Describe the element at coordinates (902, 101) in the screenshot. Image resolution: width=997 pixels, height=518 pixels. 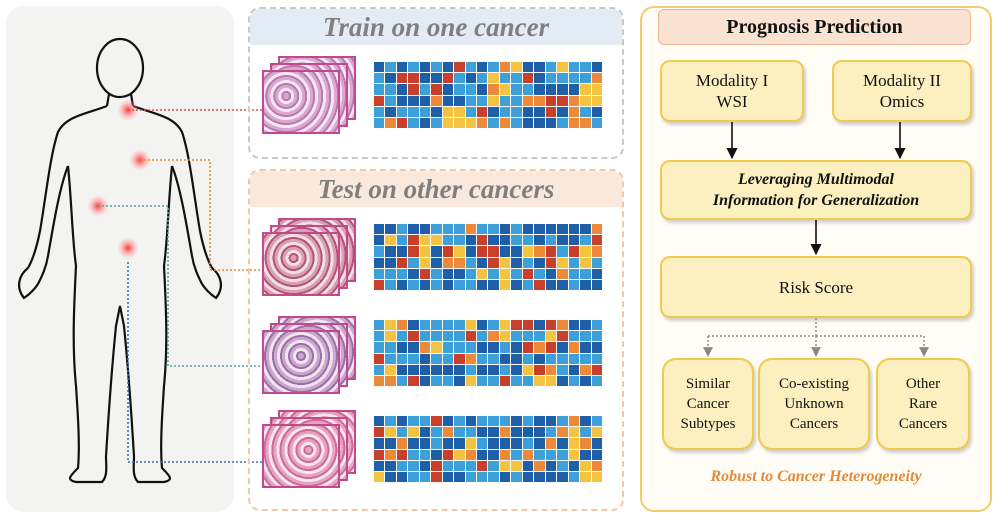
I see `modality2-sublabel: Omics` at that location.